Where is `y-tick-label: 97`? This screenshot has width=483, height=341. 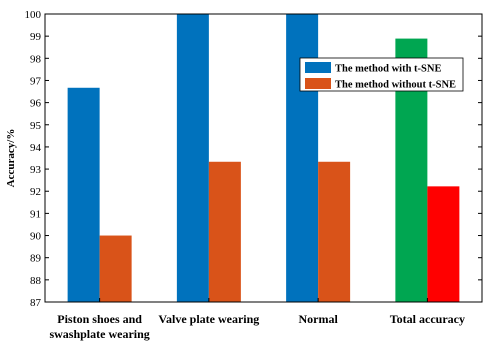
y-tick-label: 97 is located at coordinates (36, 81).